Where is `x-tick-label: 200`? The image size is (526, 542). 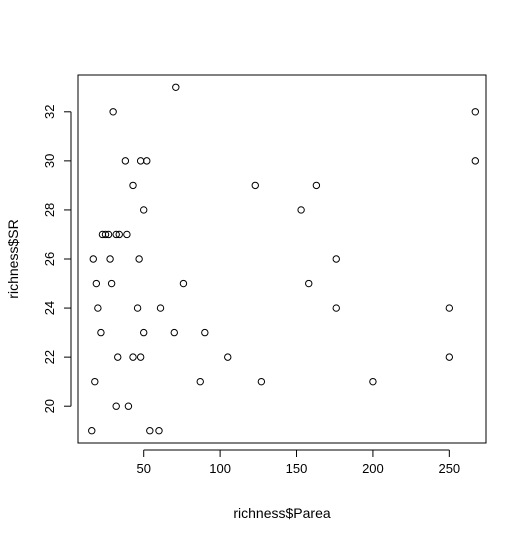
x-tick-label: 200 is located at coordinates (373, 468).